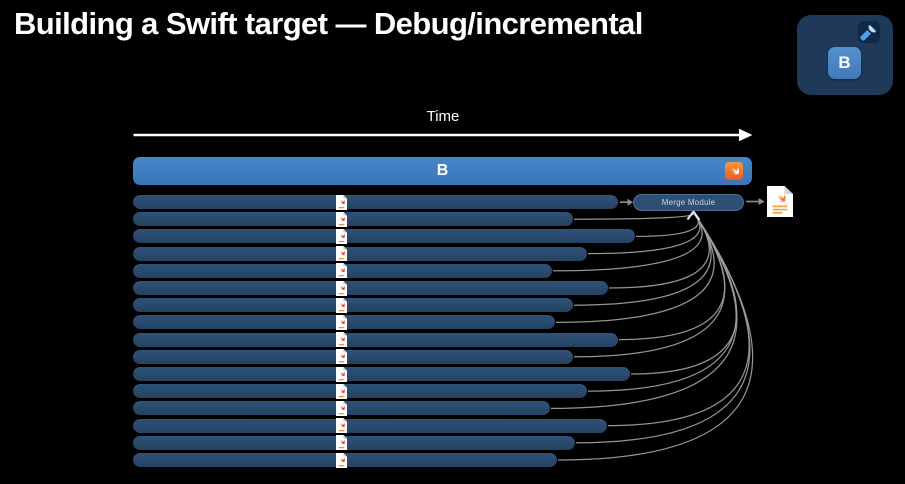  What do you see at coordinates (443, 135) in the screenshot?
I see `time-arrow` at bounding box center [443, 135].